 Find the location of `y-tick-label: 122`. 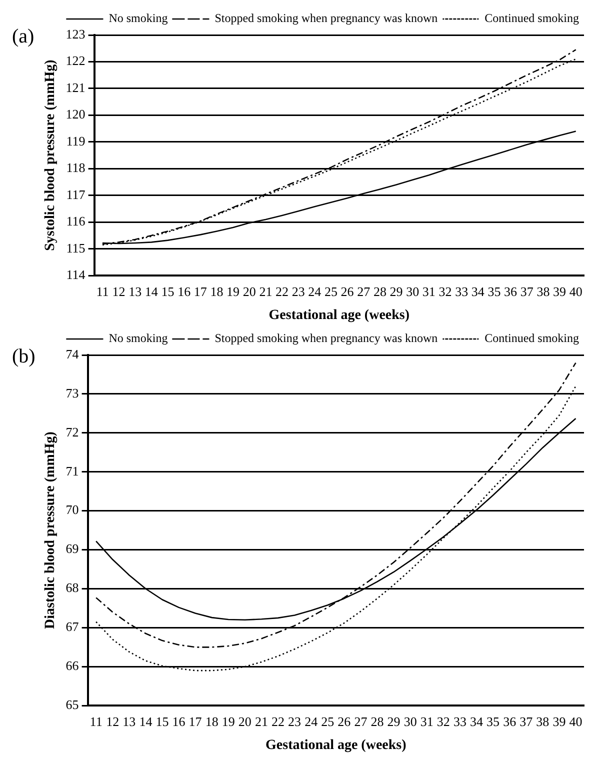

y-tick-label: 122 is located at coordinates (76, 60).